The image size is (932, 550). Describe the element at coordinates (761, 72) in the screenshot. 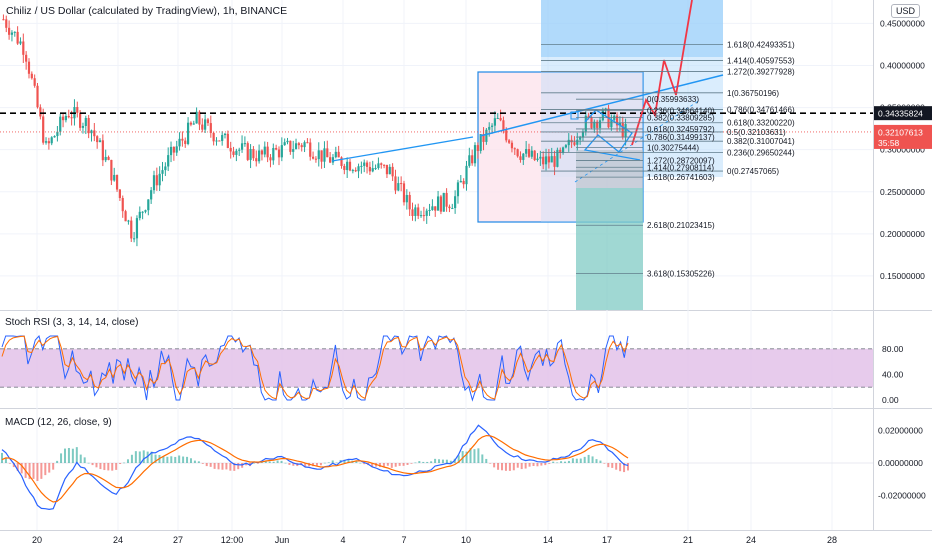

I see `fib-level-label: 1.272(0.39277928)` at that location.